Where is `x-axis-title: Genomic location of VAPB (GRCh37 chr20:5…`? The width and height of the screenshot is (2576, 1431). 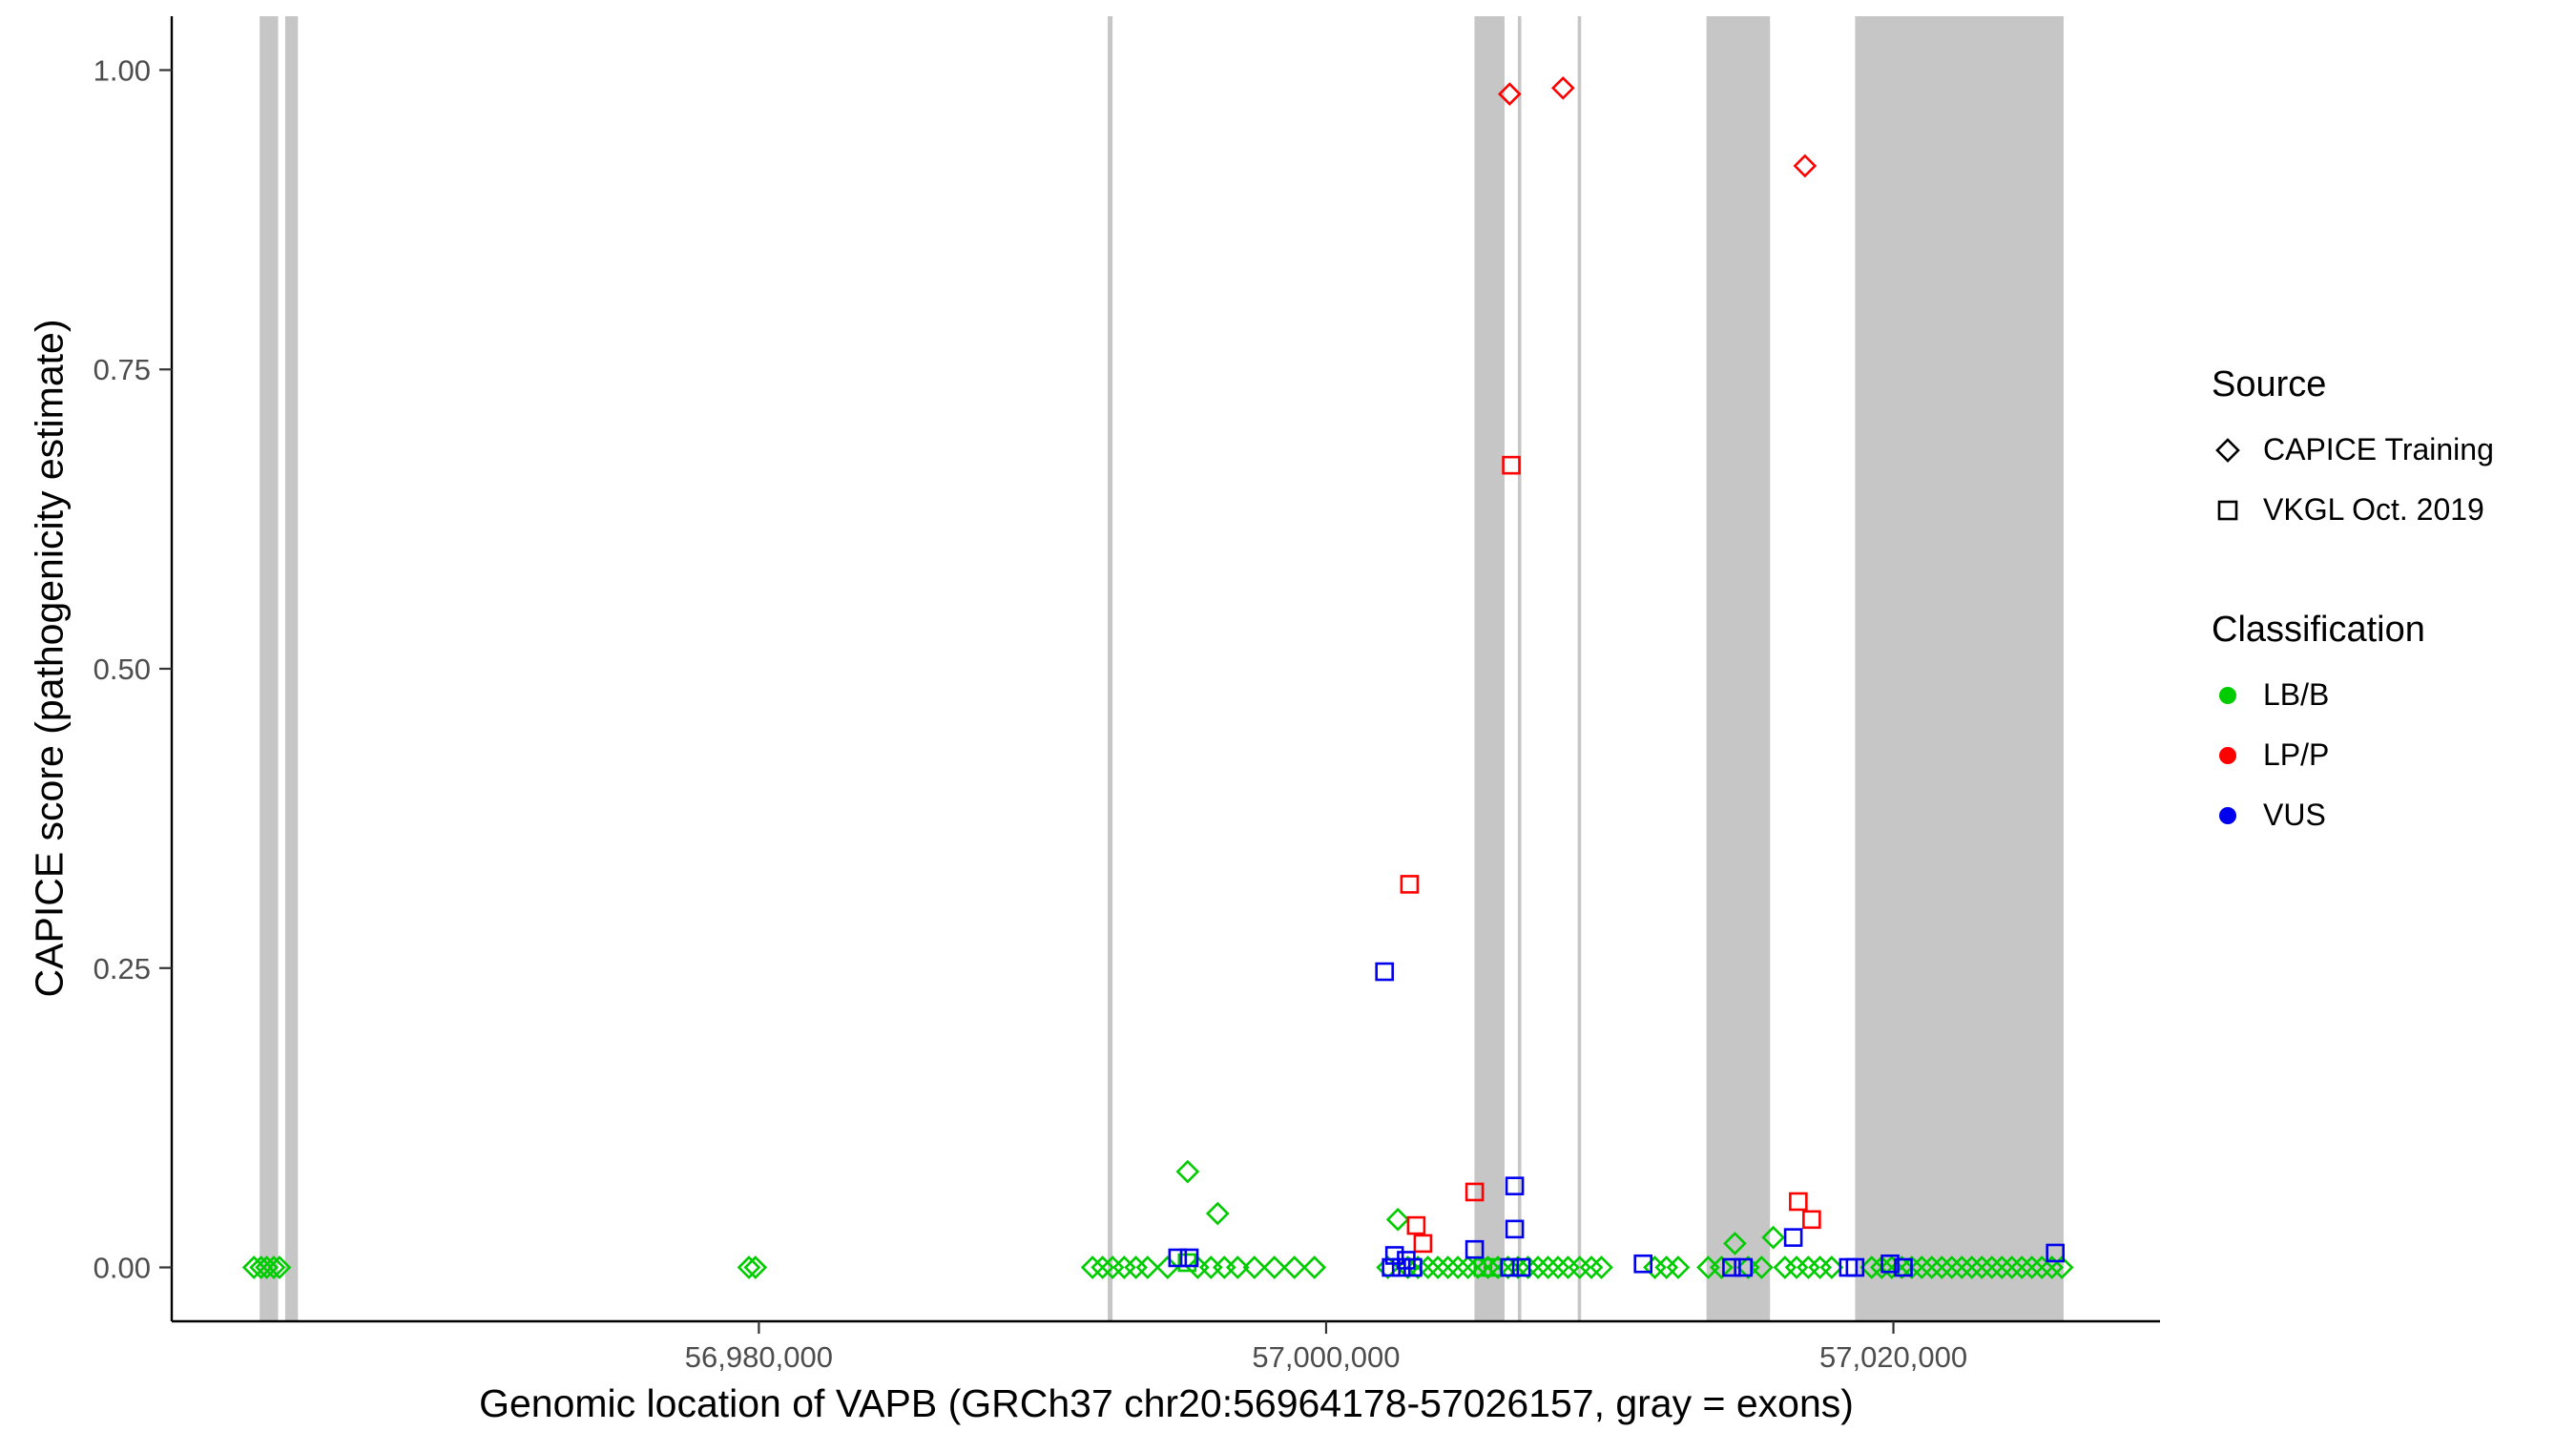
x-axis-title: Genomic location of VAPB (GRCh37 chr20:5… is located at coordinates (1166, 1403).